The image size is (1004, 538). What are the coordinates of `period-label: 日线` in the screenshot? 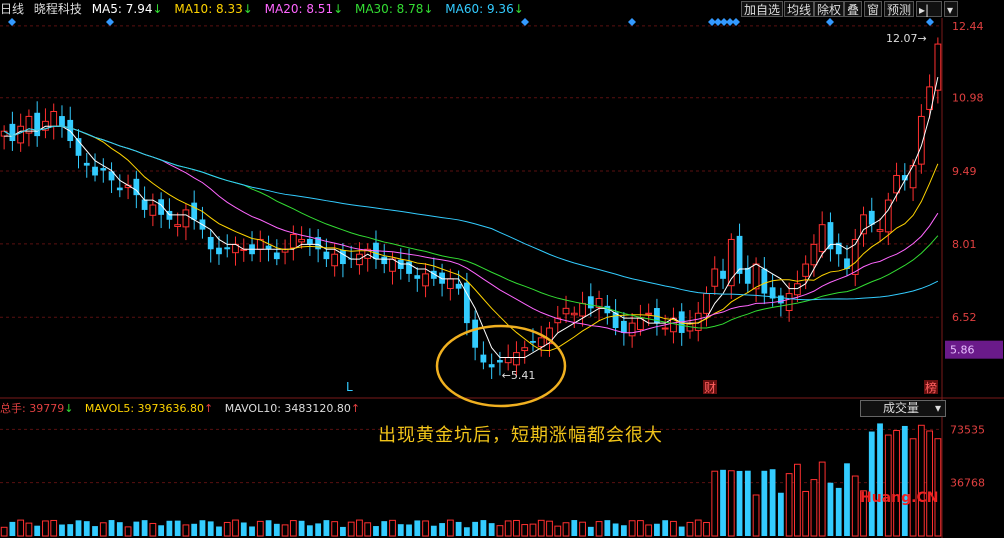 It's located at (12, 9).